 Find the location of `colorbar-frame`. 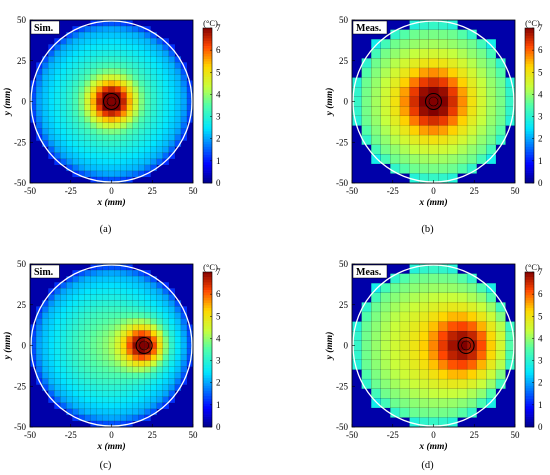

colorbar-frame is located at coordinates (207, 349).